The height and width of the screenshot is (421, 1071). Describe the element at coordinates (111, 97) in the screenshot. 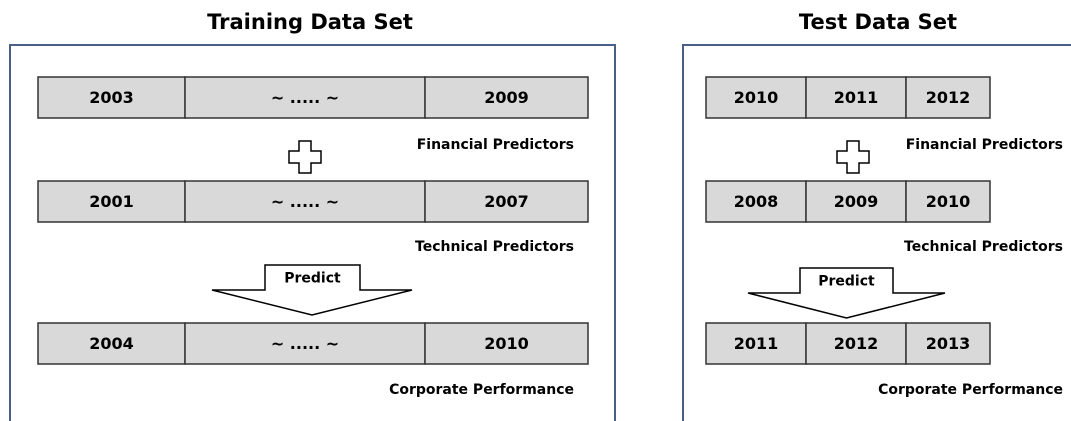

I see `cell-text: 2003` at that location.